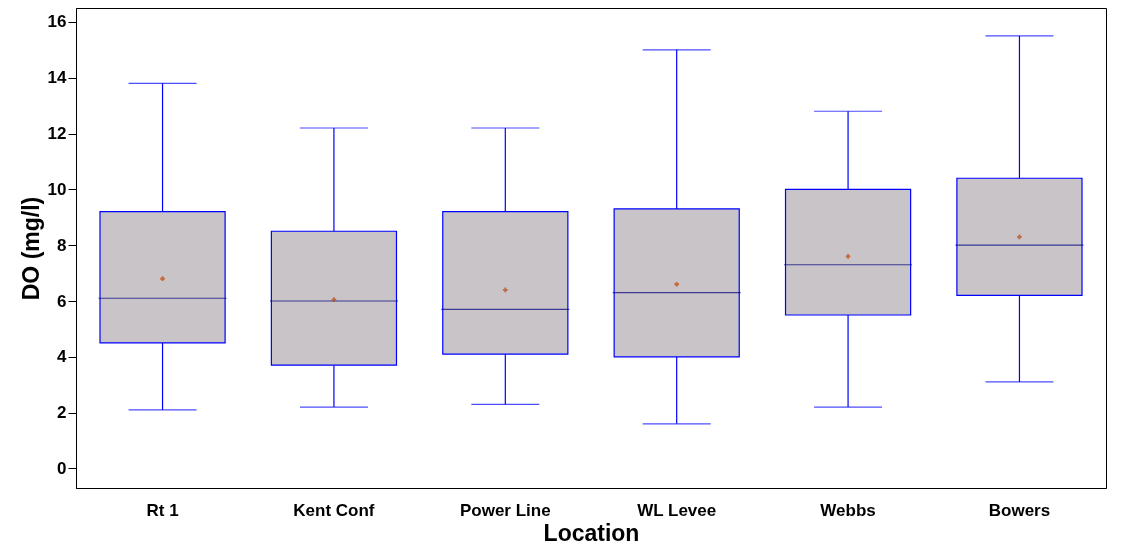 The image size is (1146, 555). I want to click on x-tick-label: Rt 1, so click(162, 510).